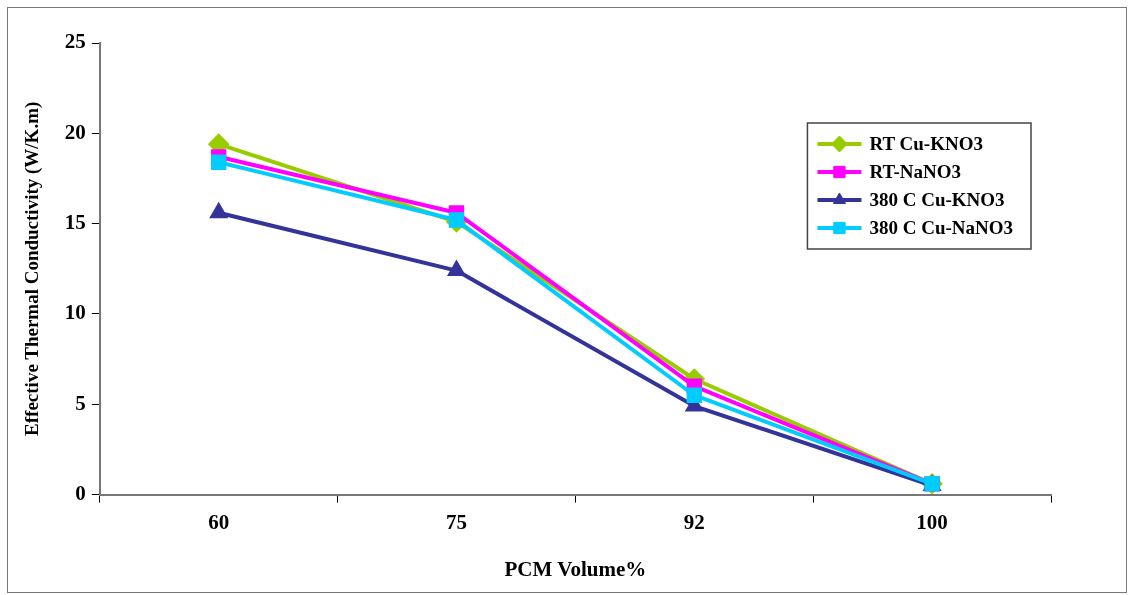 The width and height of the screenshot is (1129, 595). What do you see at coordinates (932, 521) in the screenshot?
I see `x-tick-label: 100` at bounding box center [932, 521].